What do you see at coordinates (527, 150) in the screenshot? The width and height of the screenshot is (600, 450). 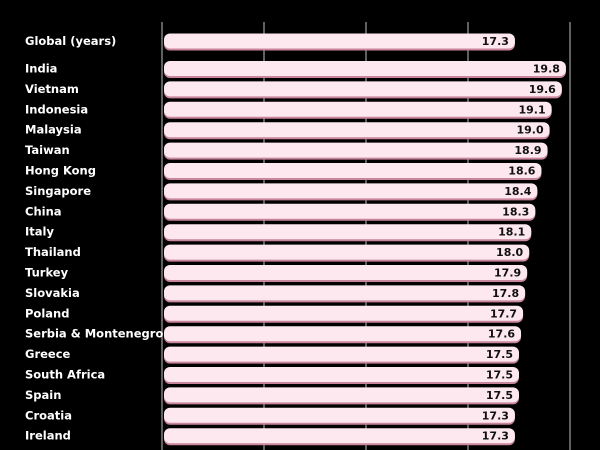 I see `value-label: 18.9` at bounding box center [527, 150].